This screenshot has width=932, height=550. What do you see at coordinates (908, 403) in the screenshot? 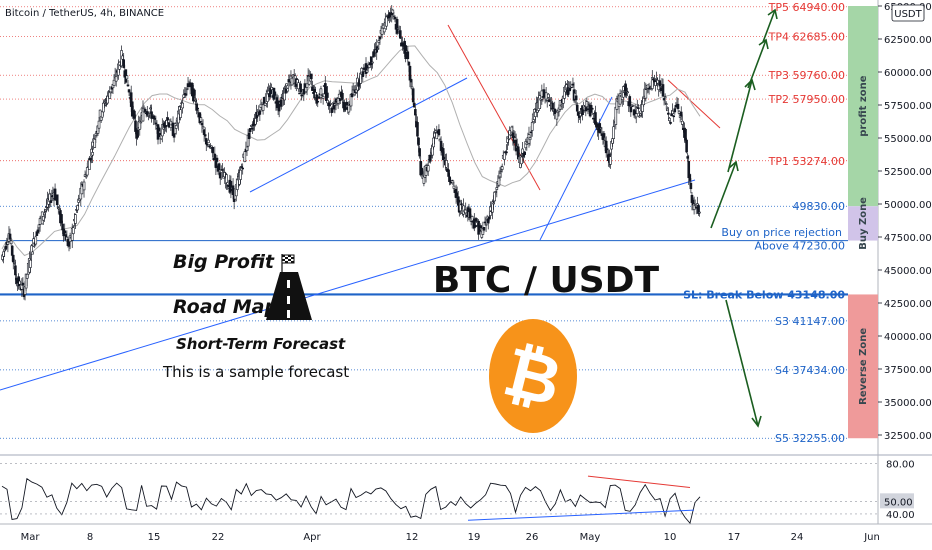
I see `price-tick-label-12: 35000.00` at bounding box center [908, 403].